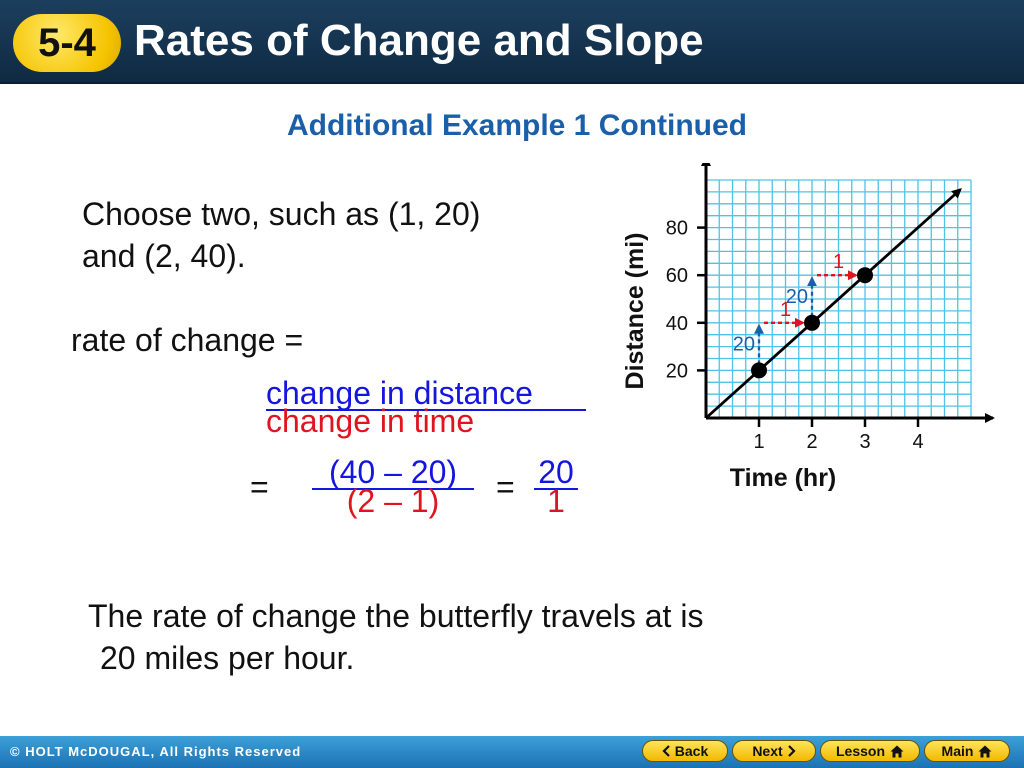 This screenshot has height=768, width=1024. Describe the element at coordinates (517, 125) in the screenshot. I see `example-subtitle: Additional Example 1 Continued` at that location.